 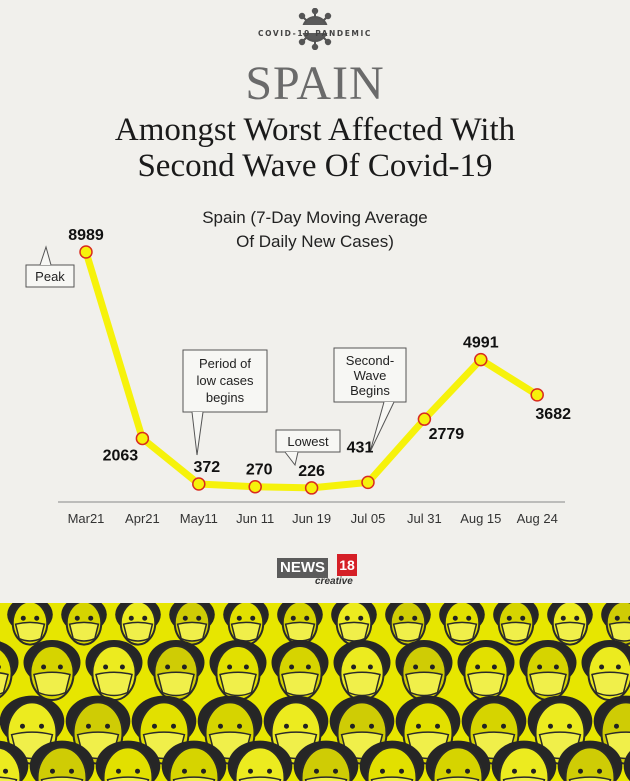 I want to click on annotation-low-1: Period of, so click(x=225, y=363).